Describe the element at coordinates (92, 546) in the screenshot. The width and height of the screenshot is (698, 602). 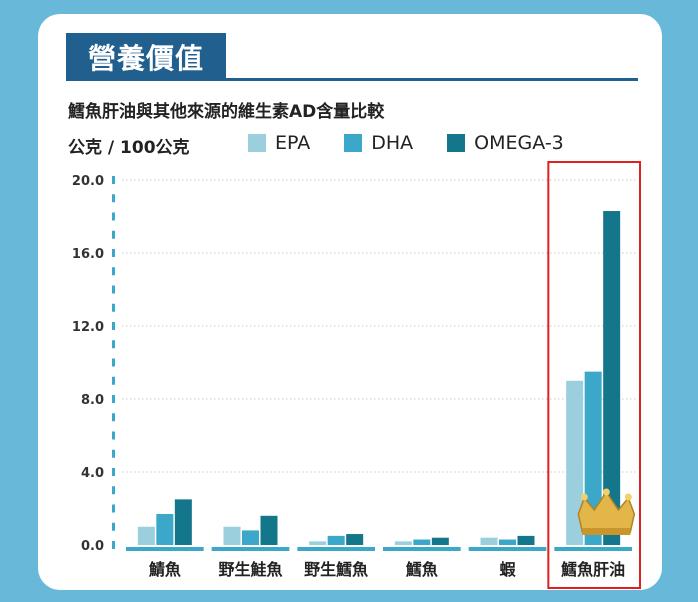
I see `y-tick-label: 0.0` at that location.